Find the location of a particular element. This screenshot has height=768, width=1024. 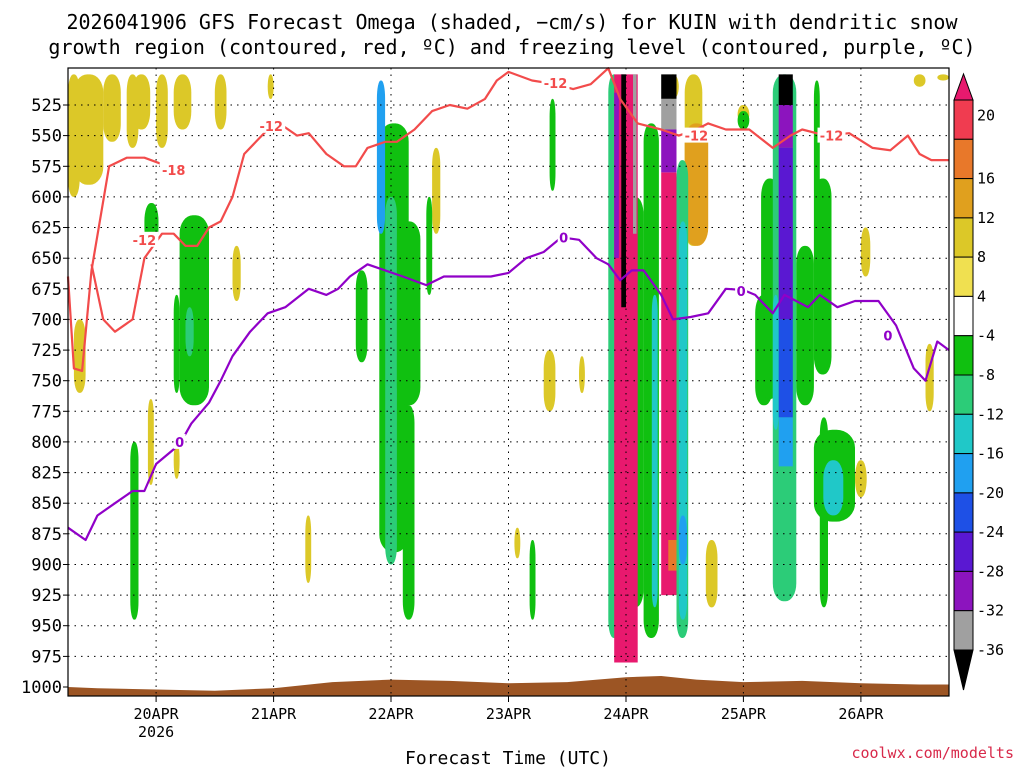

colorbar-tick-label: -36 is located at coordinates (990, 650).